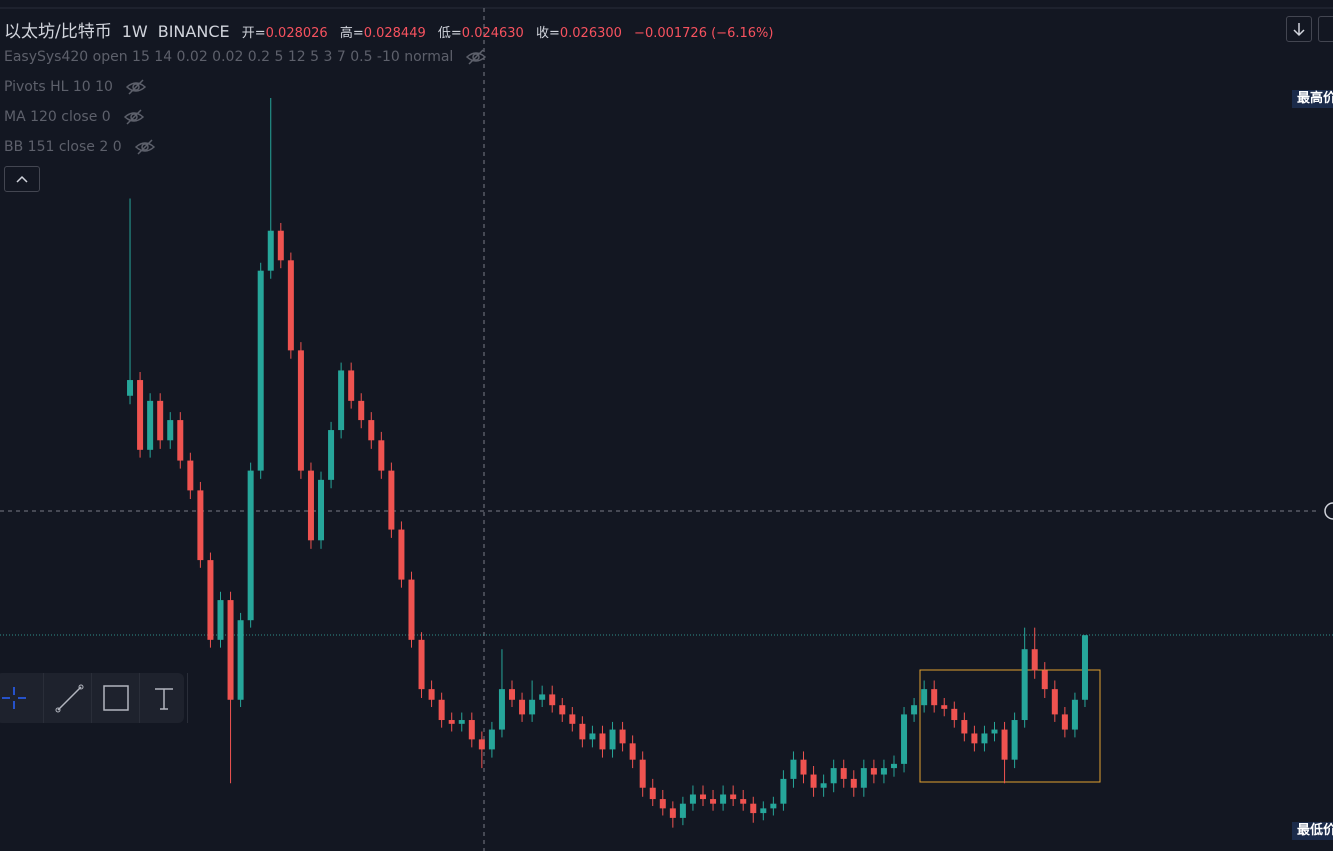  What do you see at coordinates (449, 33) in the screenshot?
I see `low-label: 低=` at bounding box center [449, 33].